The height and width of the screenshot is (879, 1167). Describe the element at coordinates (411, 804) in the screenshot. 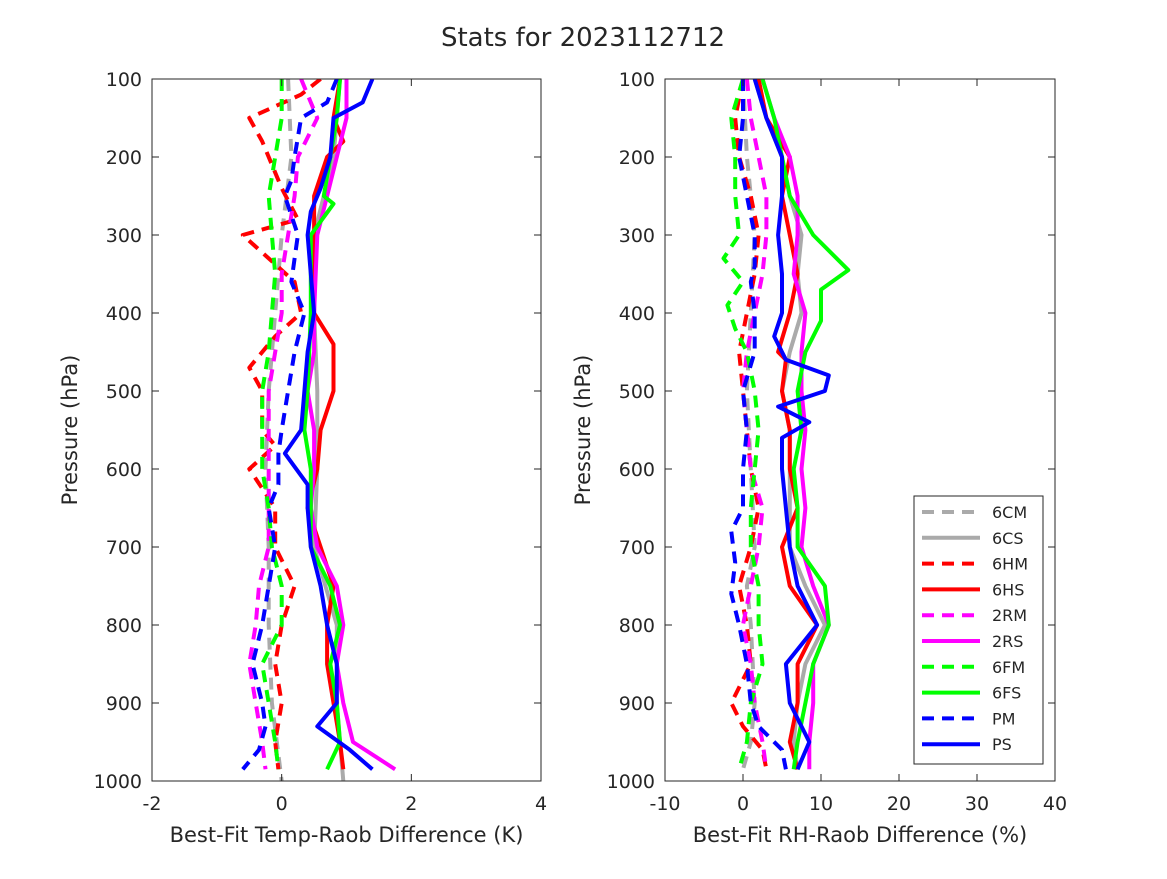

I see `x-tick-label: 2` at that location.